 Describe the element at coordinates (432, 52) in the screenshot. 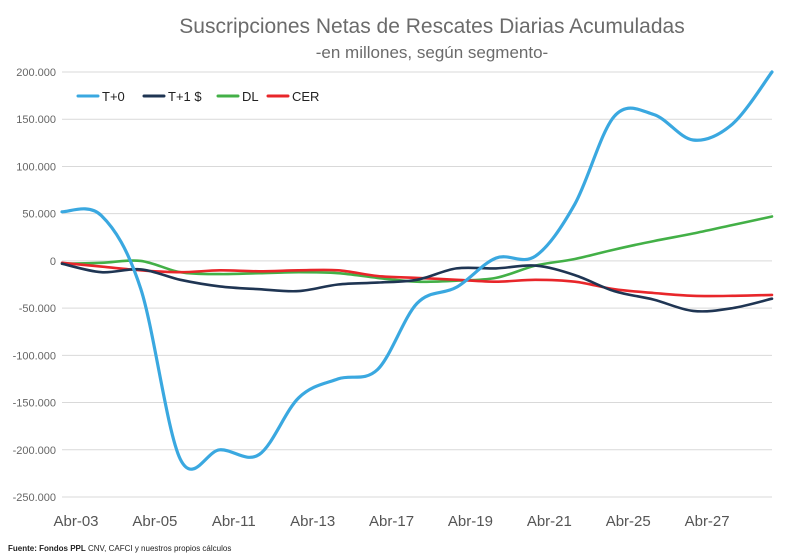

I see `chart-subtitle: -en millones, según segmento-` at that location.